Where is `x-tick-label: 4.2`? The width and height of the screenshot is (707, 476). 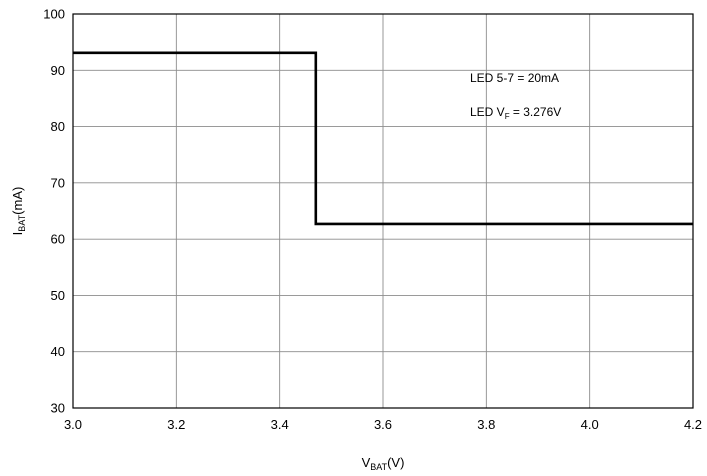 x-tick-label: 4.2 is located at coordinates (693, 424).